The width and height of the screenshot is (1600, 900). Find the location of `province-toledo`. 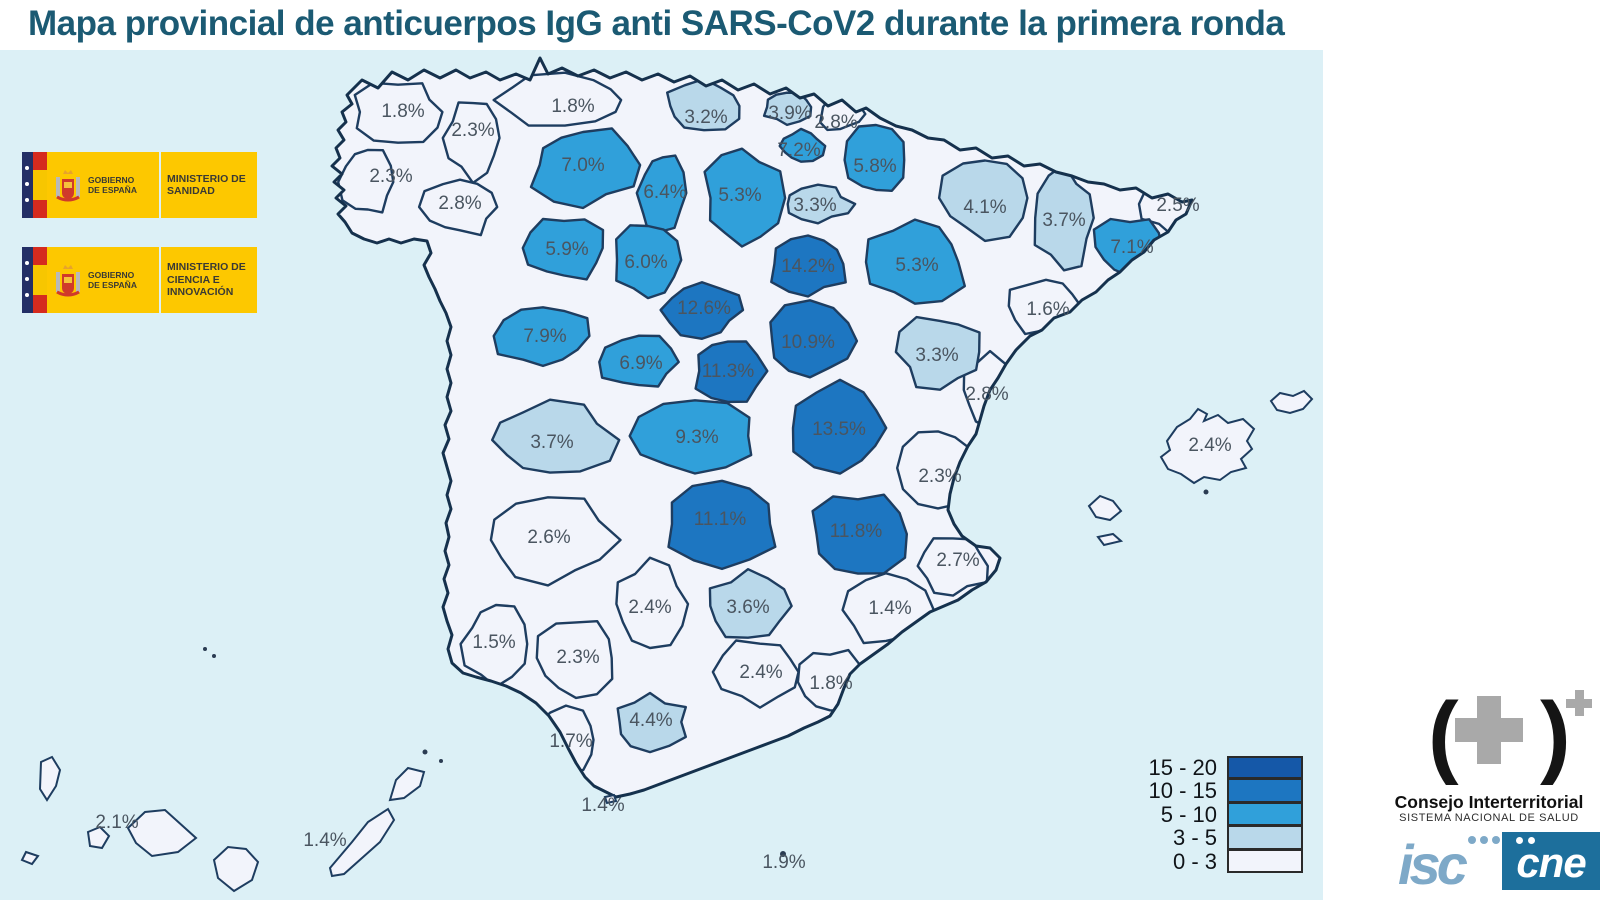

province-toledo is located at coordinates (690, 437).